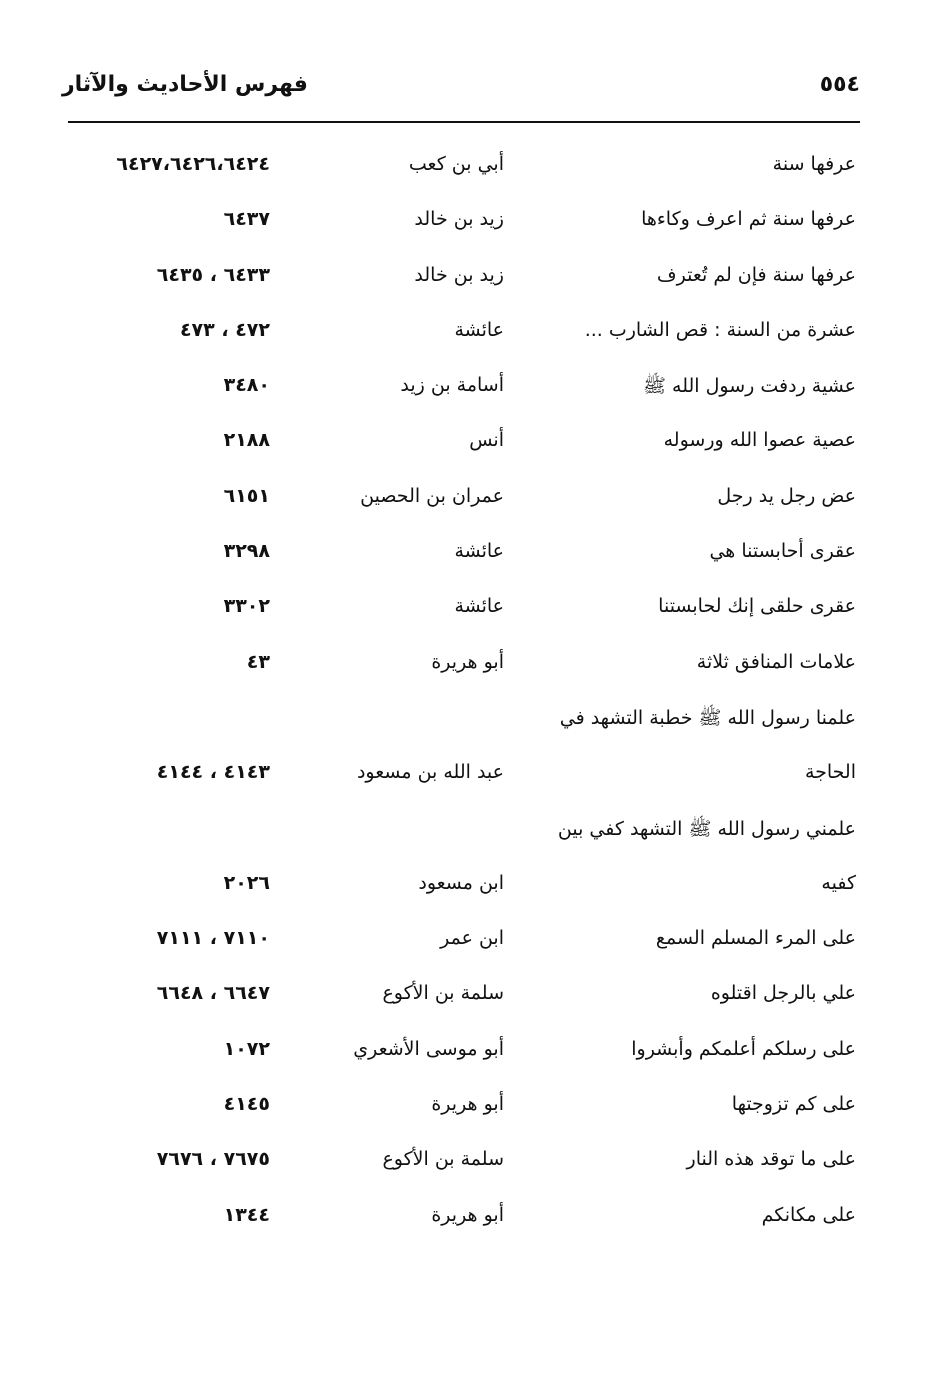 This screenshot has width=932, height=1375. Describe the element at coordinates (814, 164) in the screenshot. I see `entry-text: عرفها سنة` at that location.